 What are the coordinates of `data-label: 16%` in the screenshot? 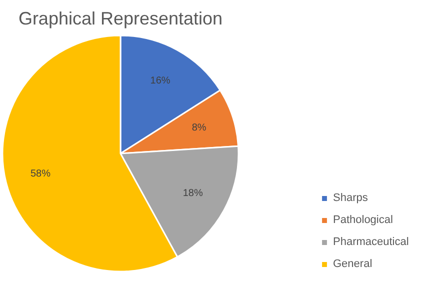 It's located at (160, 81).